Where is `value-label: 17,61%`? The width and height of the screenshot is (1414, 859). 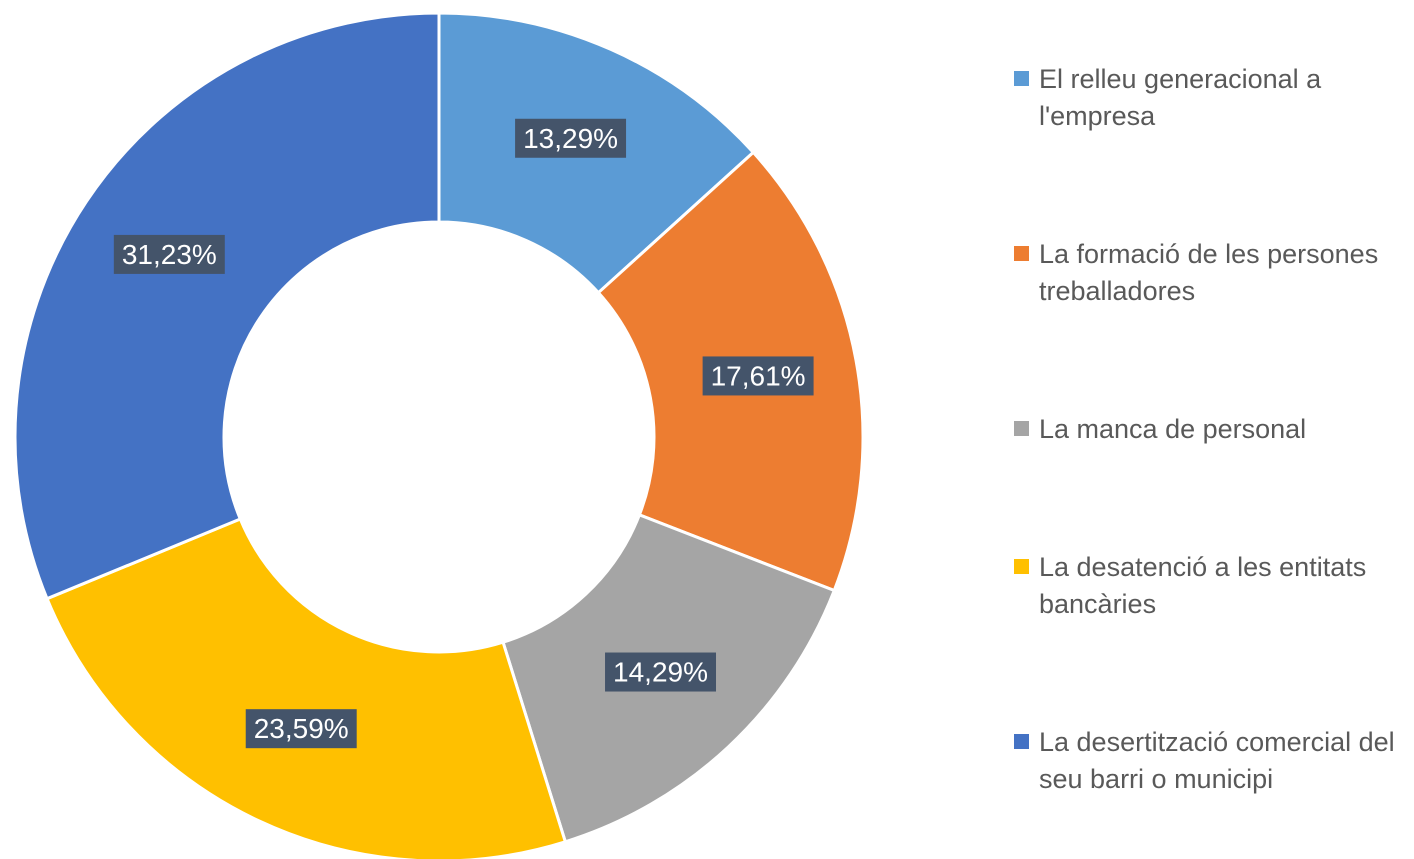
value-label: 17,61% is located at coordinates (758, 375).